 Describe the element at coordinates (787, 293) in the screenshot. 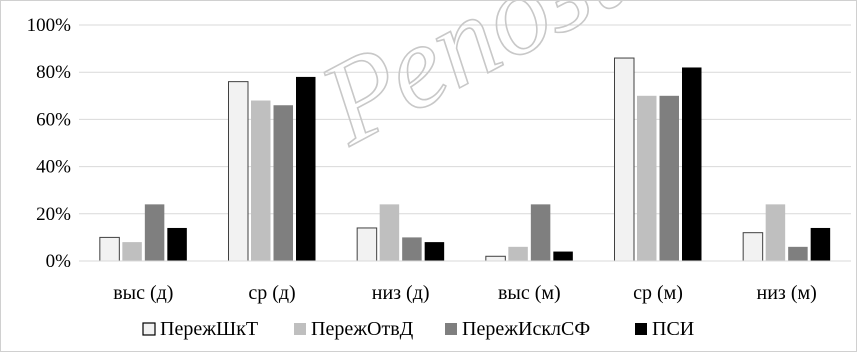

I see `x-category-label: низ (м)` at that location.